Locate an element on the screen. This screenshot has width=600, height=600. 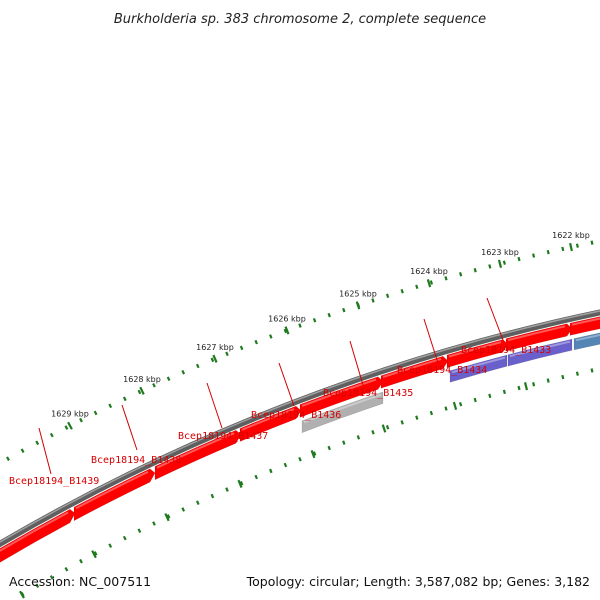
gene-label: Bcep18194_B1437 is located at coordinates (223, 436).